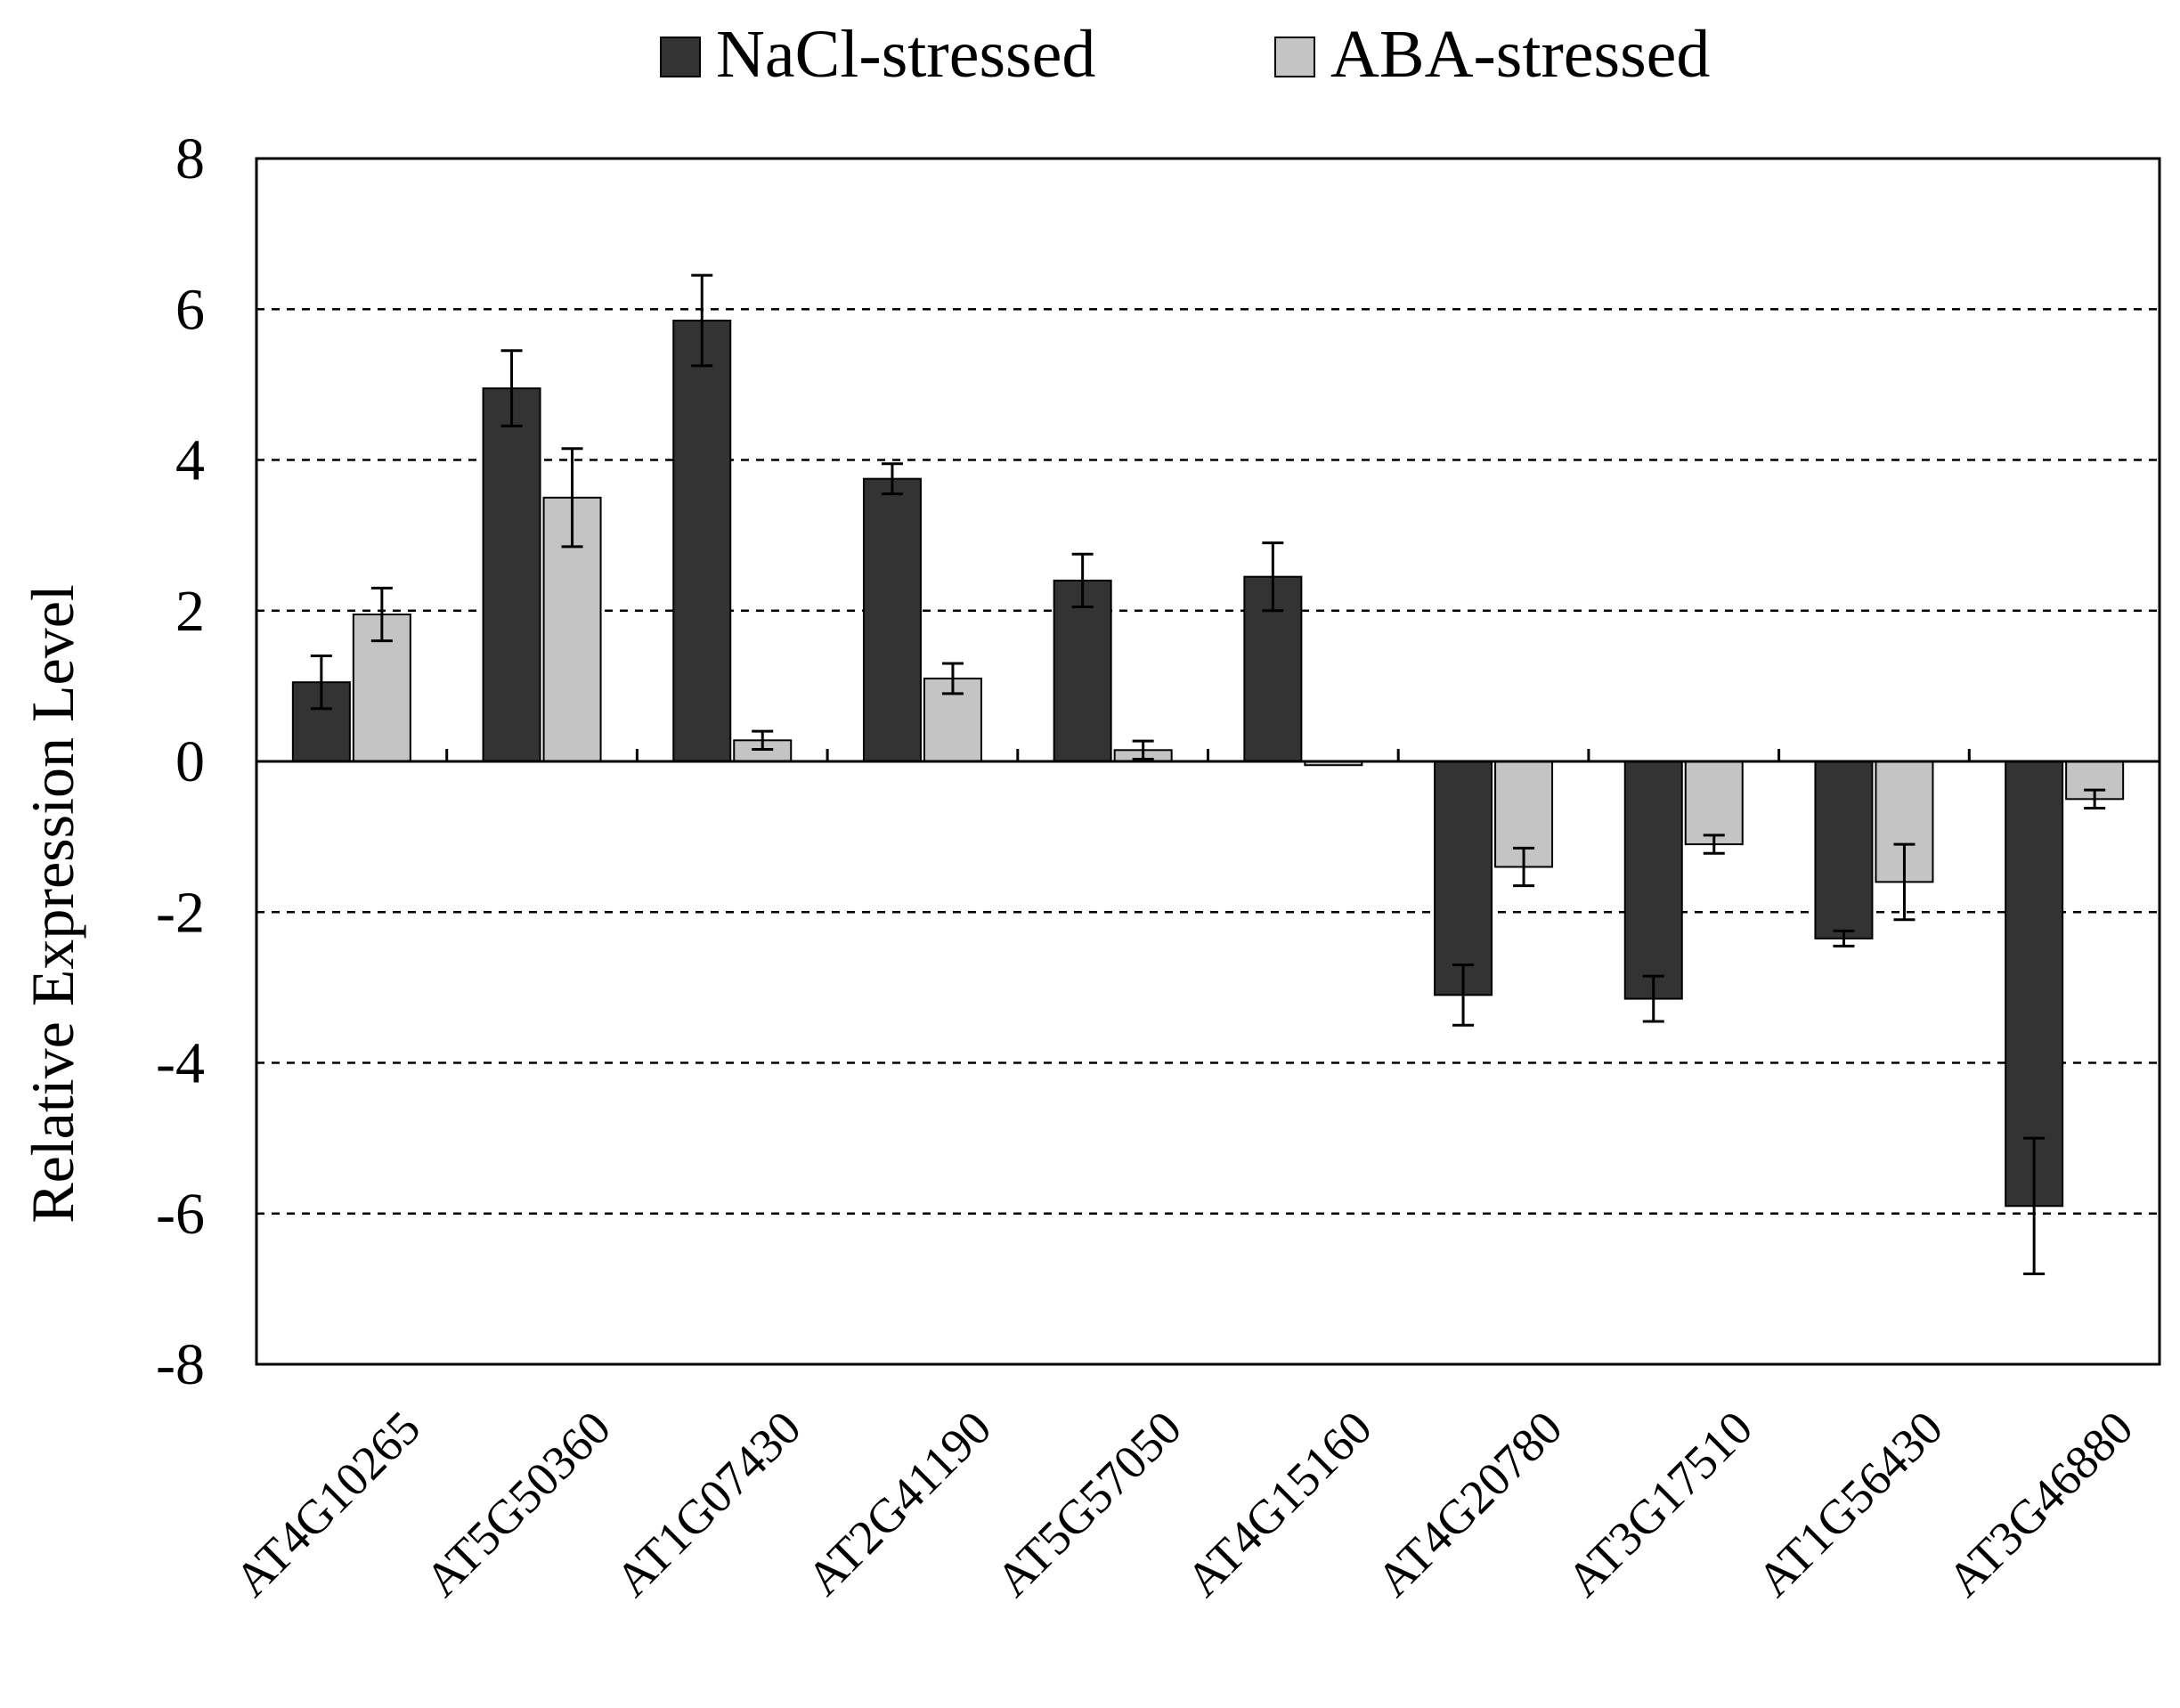 The width and height of the screenshot is (2180, 1708). Describe the element at coordinates (321, 683) in the screenshot. I see `error-bar-nacl-AT4G10265` at that location.